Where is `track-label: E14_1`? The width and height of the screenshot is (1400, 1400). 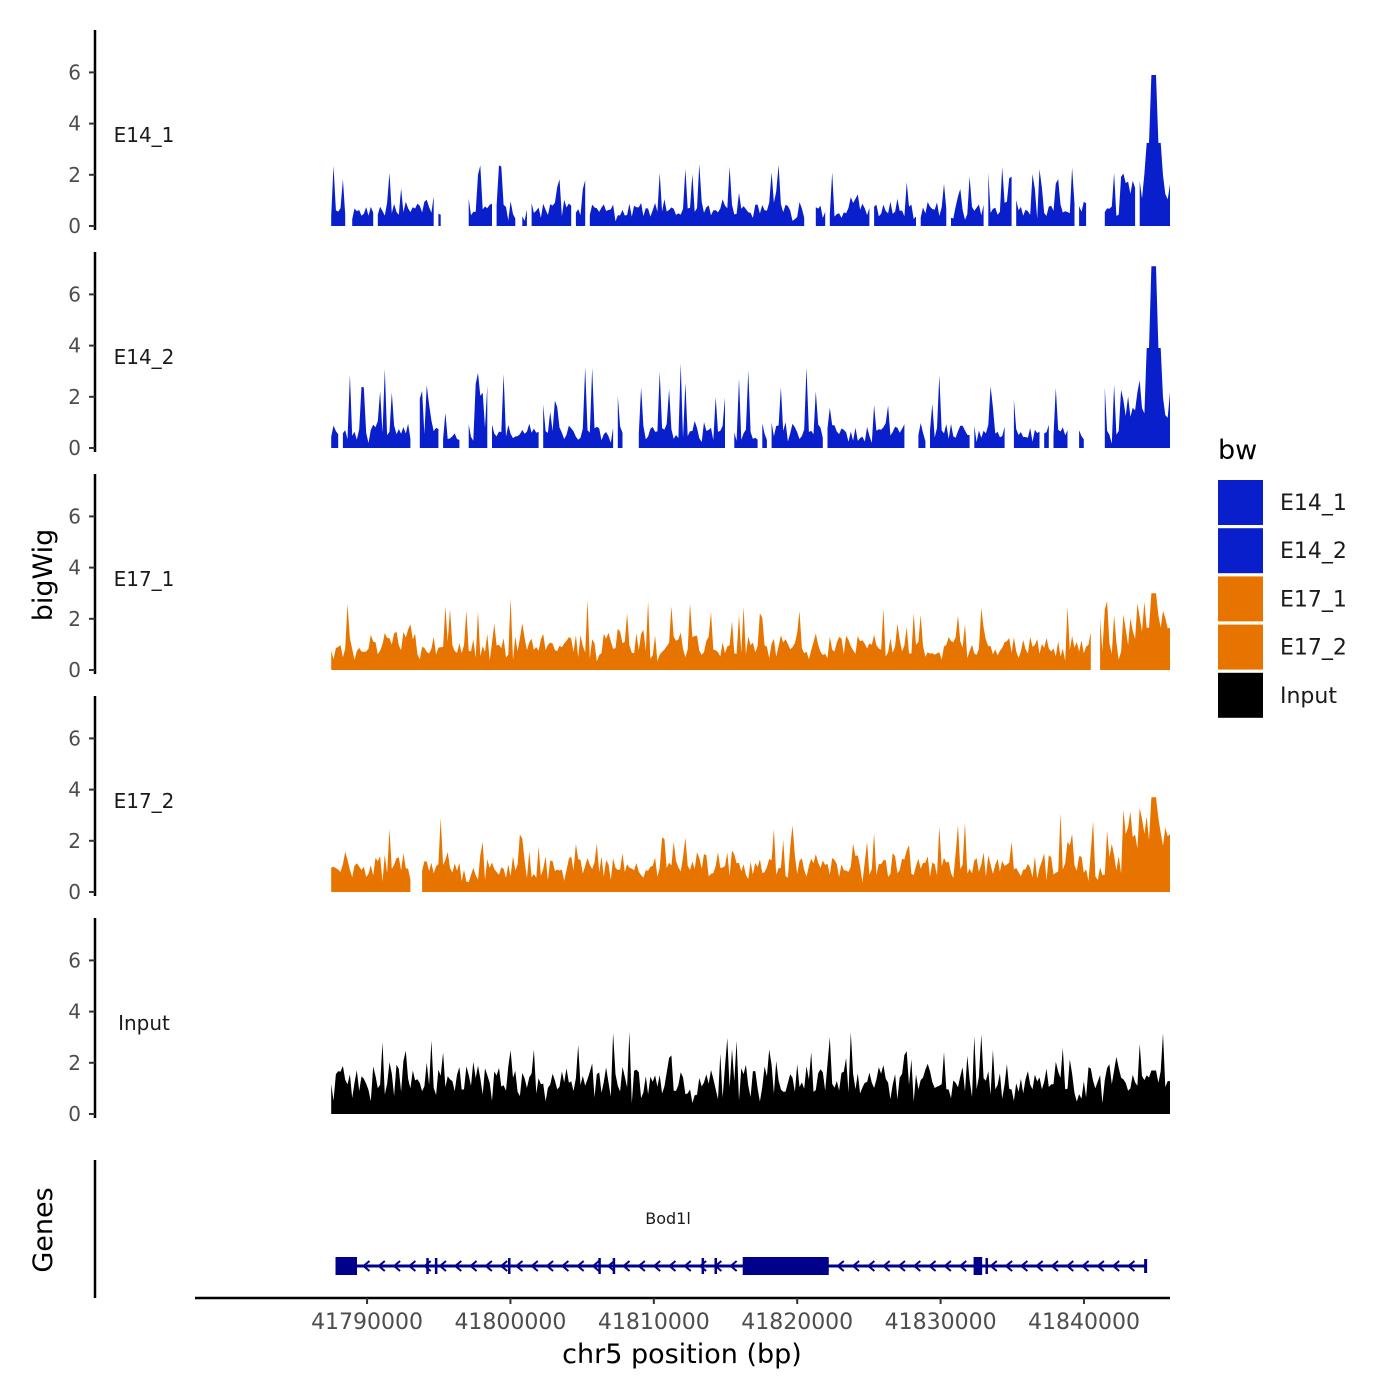 track-label: E14_1 is located at coordinates (144, 135).